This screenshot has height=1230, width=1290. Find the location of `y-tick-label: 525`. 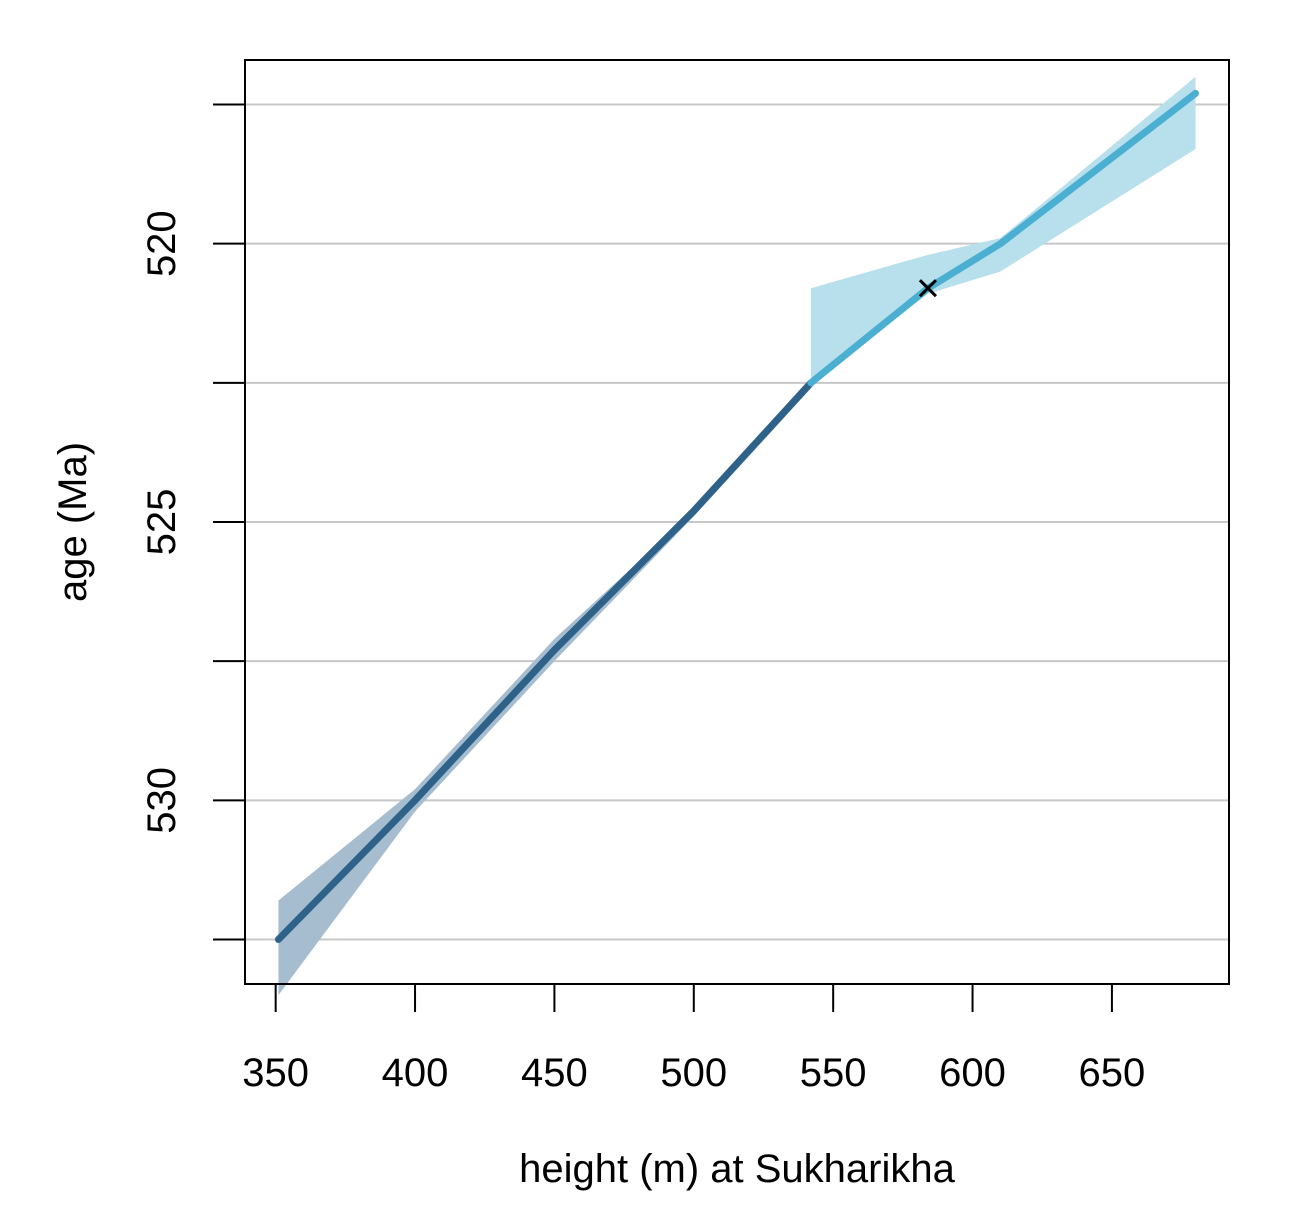

y-tick-label: 525 is located at coordinates (162, 522).